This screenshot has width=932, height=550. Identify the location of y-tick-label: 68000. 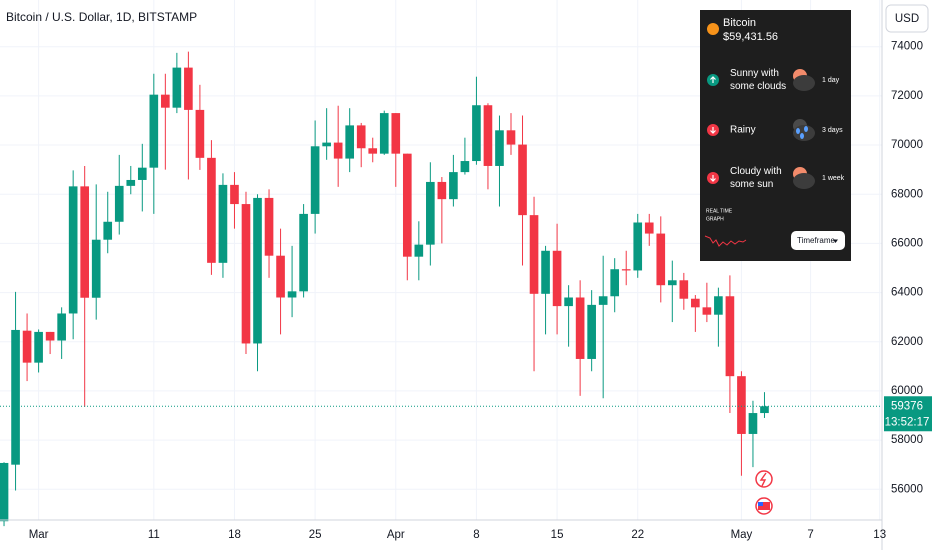
(907, 194).